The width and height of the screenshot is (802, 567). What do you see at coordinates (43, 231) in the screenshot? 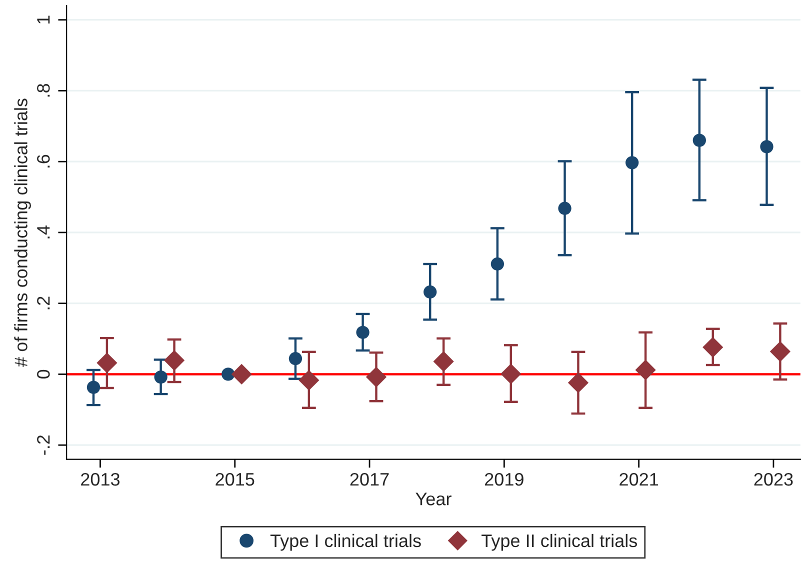
I see `y-tick-label: .4` at bounding box center [43, 231].